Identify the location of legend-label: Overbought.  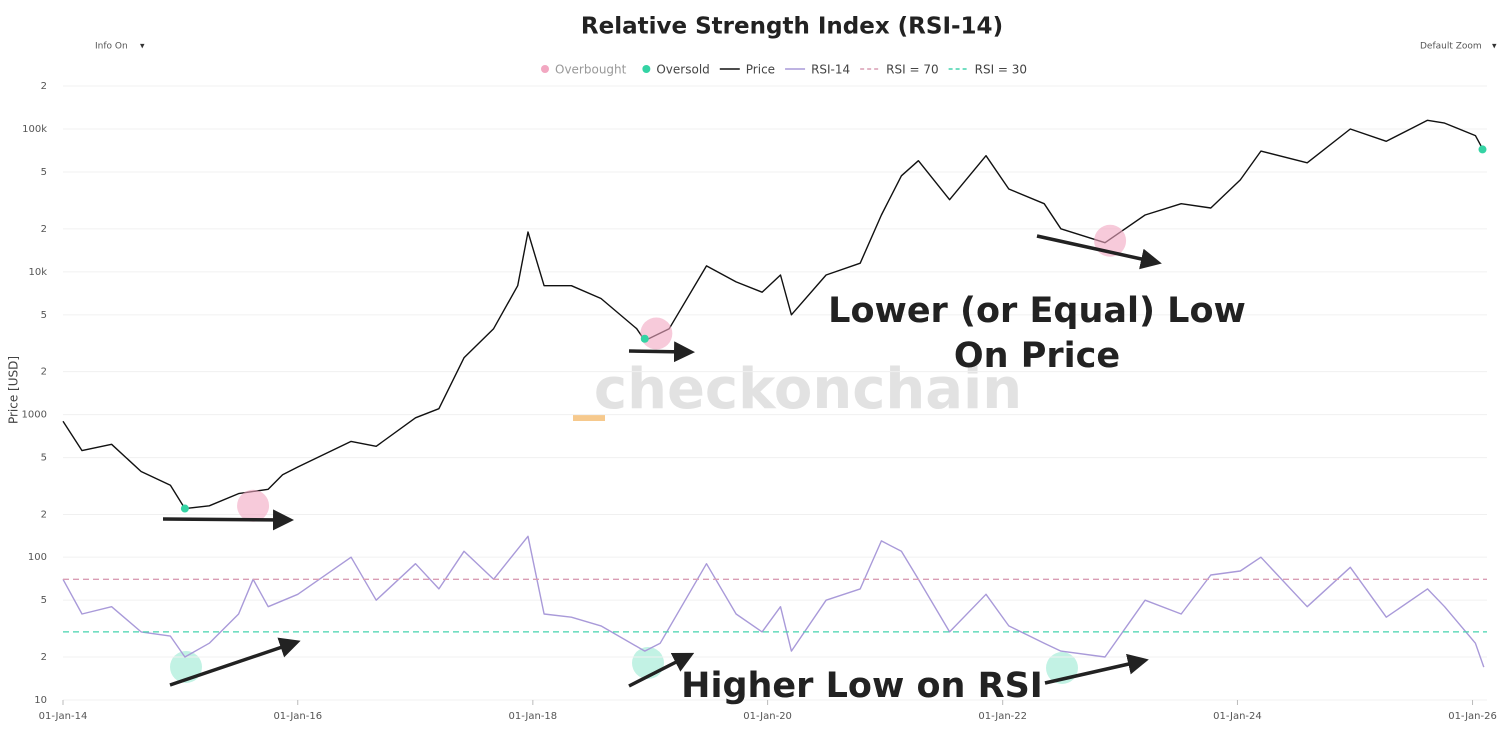
(591, 70).